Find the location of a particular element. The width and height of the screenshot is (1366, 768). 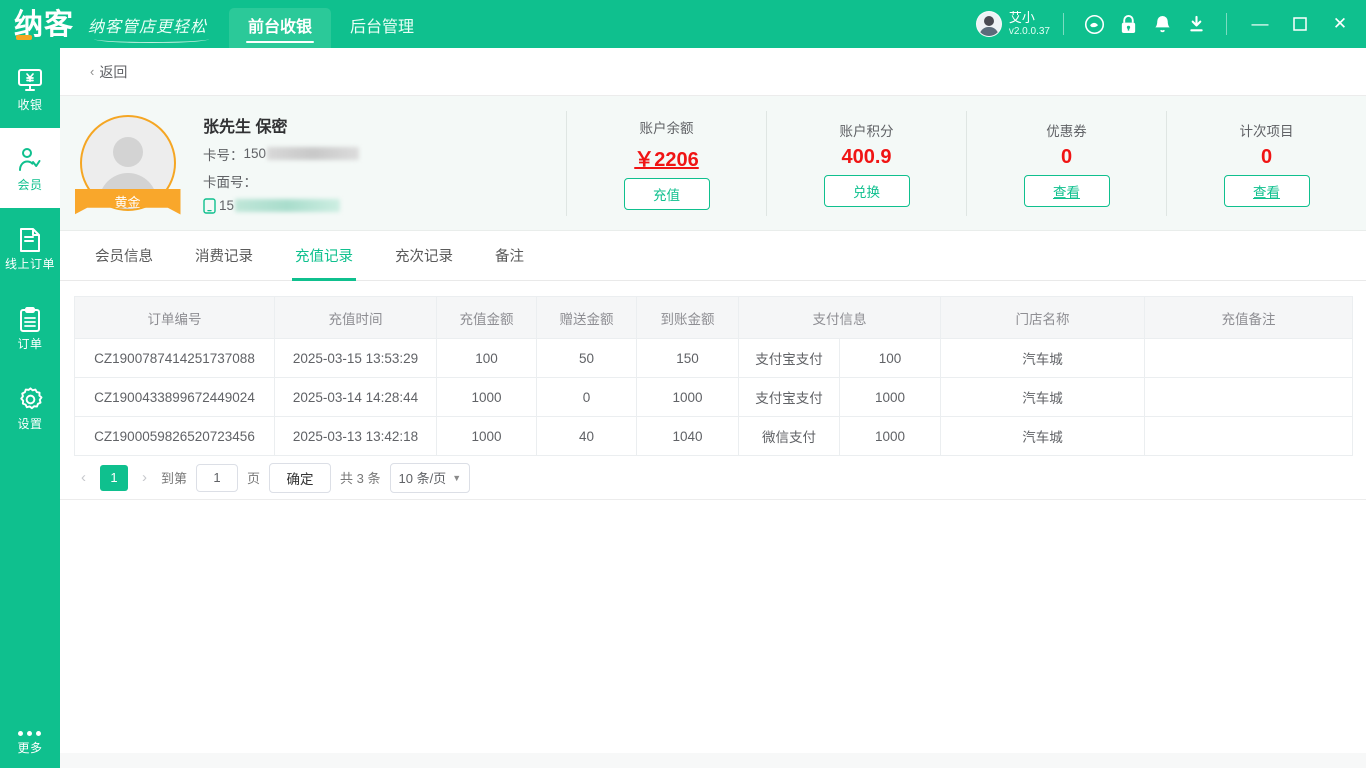

member-stats: 账户余额 ￥2206 充值 账户积分 400.9 兑换 优惠券 0 查看 is located at coordinates (966, 163).